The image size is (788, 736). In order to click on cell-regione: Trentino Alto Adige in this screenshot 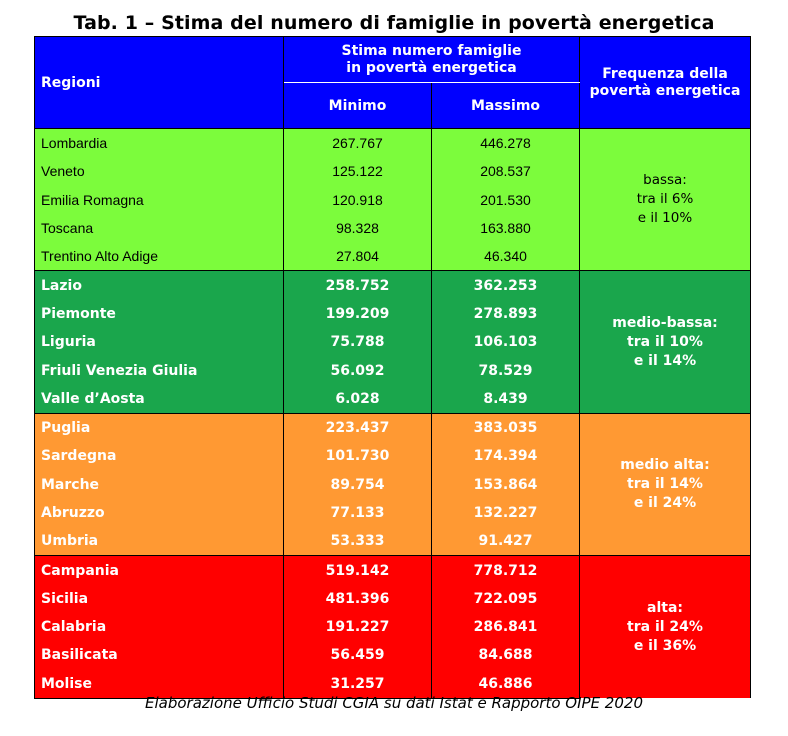, I will do `click(159, 257)`.